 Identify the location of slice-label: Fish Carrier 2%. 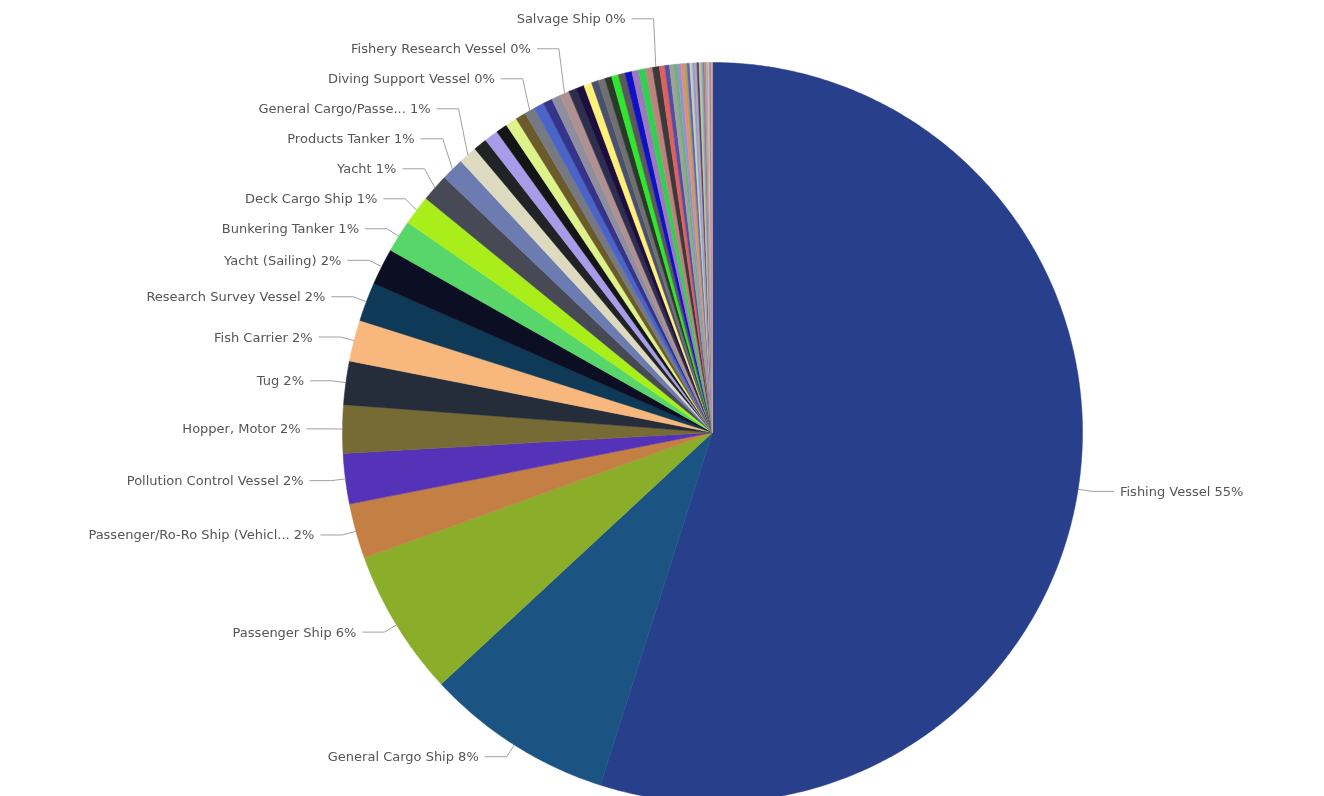
(263, 337).